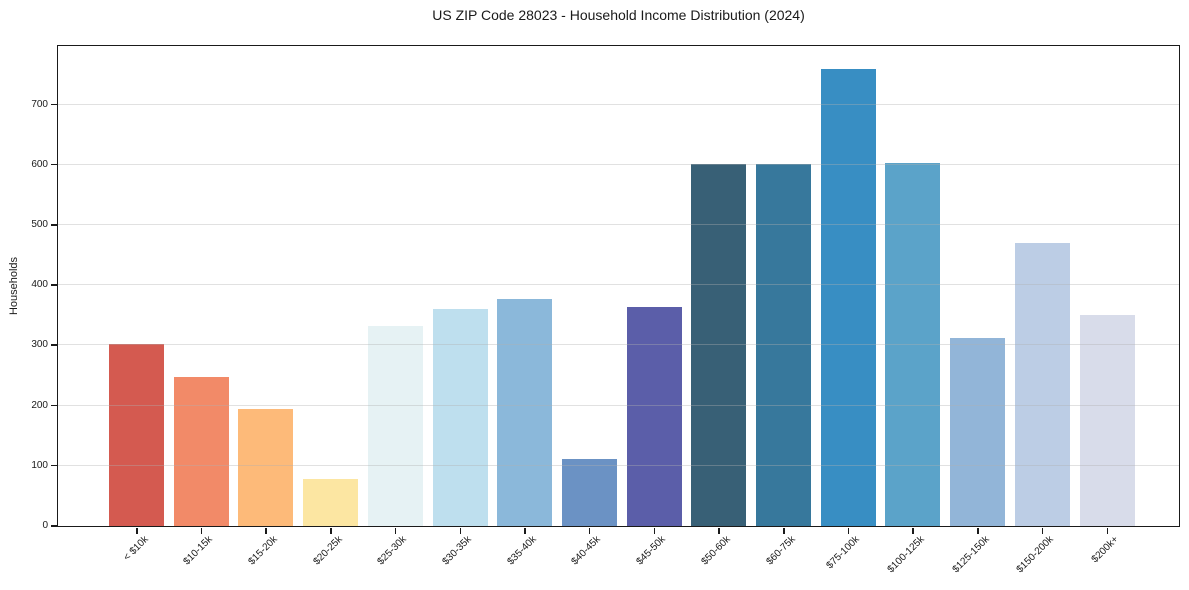 This screenshot has width=1189, height=590. Describe the element at coordinates (522, 551) in the screenshot. I see `x-tick-label: $35-40k` at that location.